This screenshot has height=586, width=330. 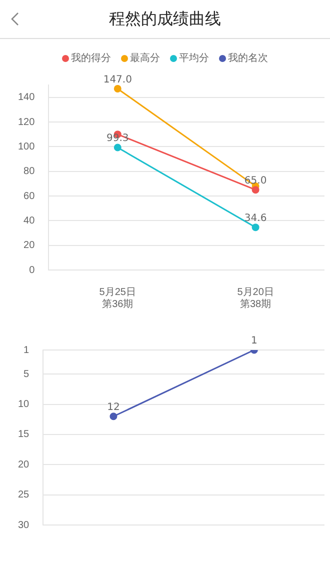 What do you see at coordinates (165, 18) in the screenshot?
I see `chart-title: 程然的成绩曲线` at bounding box center [165, 18].